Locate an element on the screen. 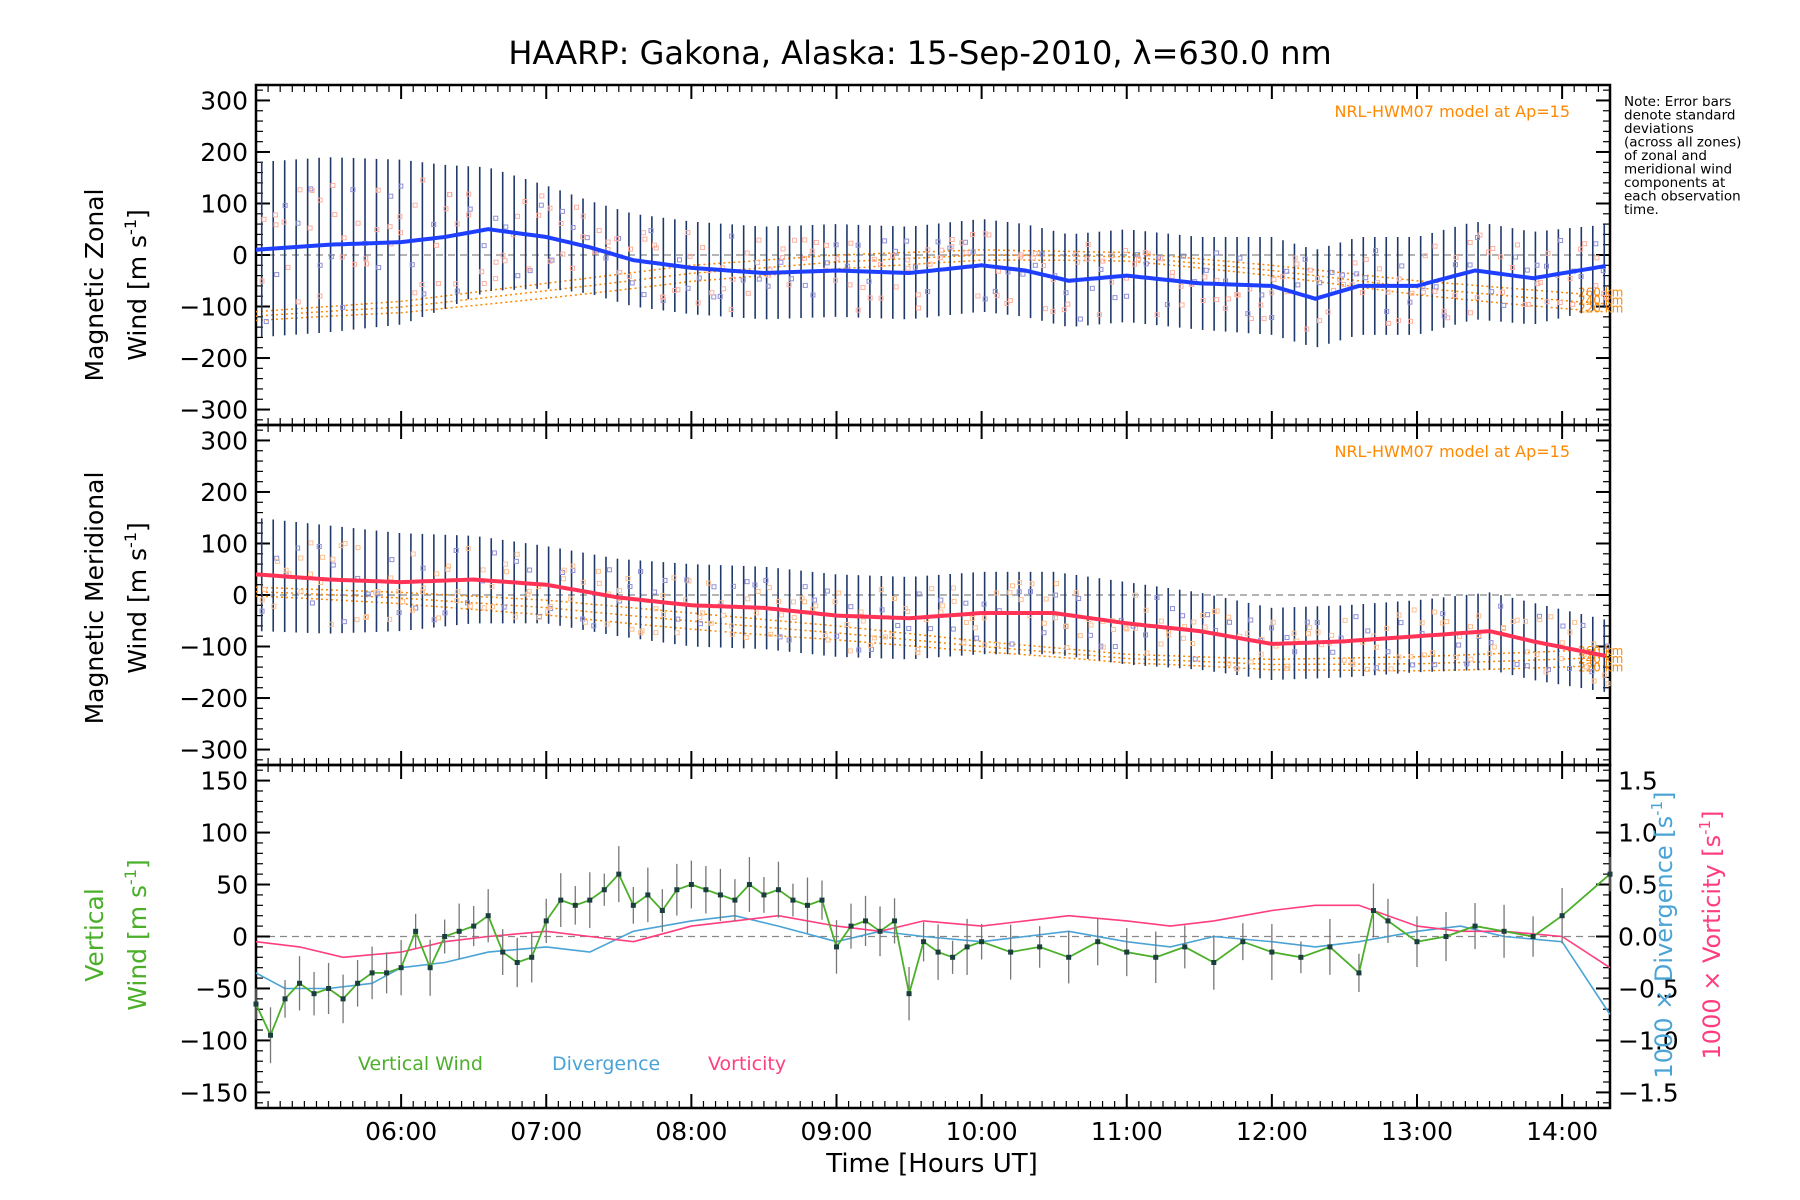 This screenshot has width=1800, height=1200. right-tick-label: 1.5 is located at coordinates (1638, 781).